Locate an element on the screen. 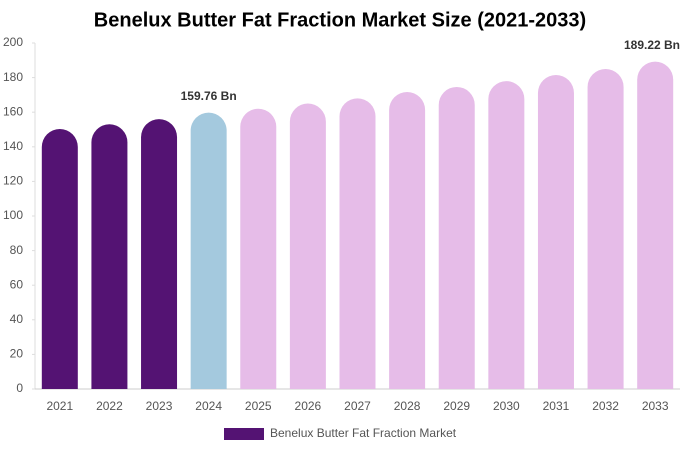 The width and height of the screenshot is (680, 450). x-tick-label: 2030 is located at coordinates (506, 406).